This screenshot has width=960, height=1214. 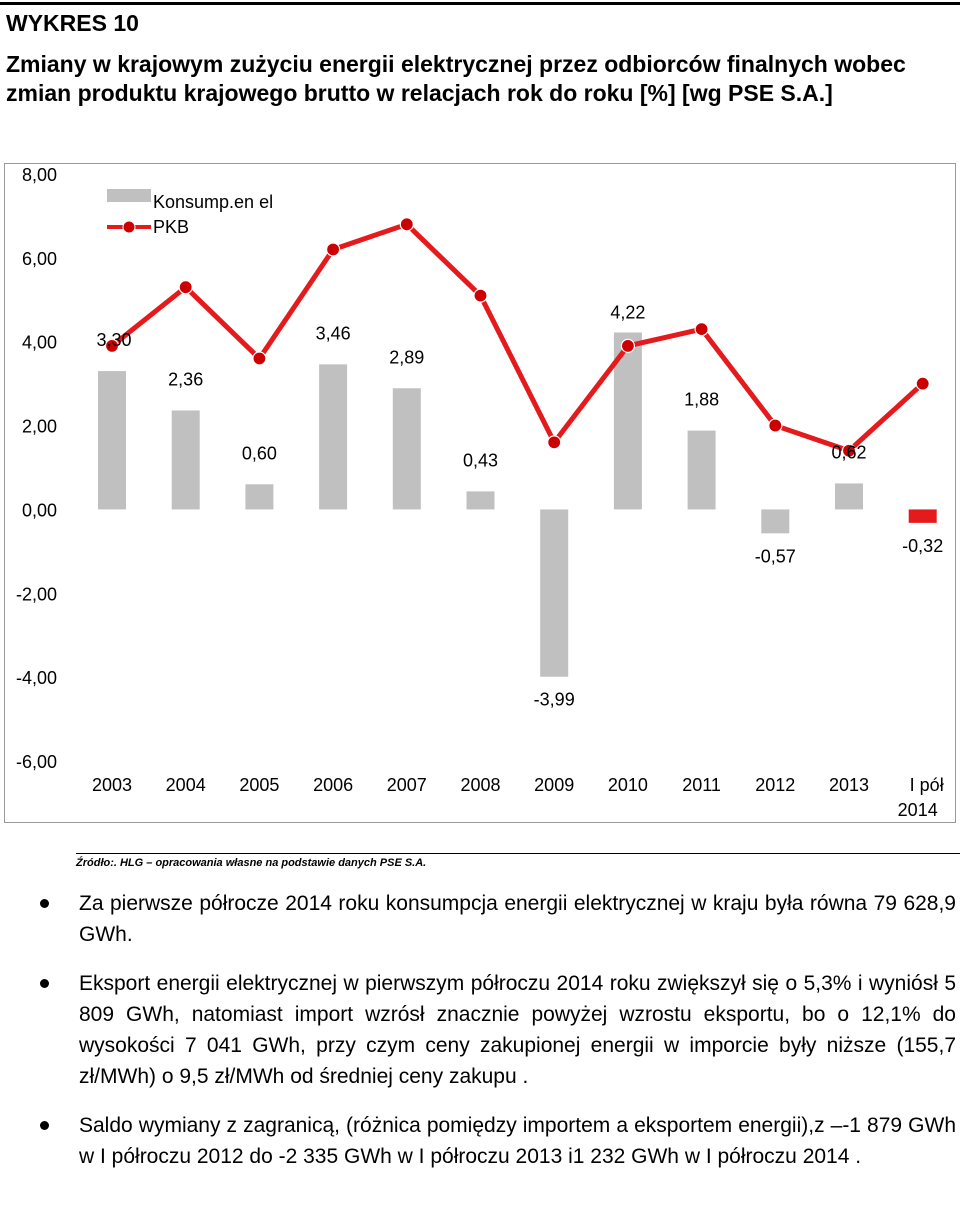 What do you see at coordinates (701, 400) in the screenshot?
I see `bar-data-label: 1,88` at bounding box center [701, 400].